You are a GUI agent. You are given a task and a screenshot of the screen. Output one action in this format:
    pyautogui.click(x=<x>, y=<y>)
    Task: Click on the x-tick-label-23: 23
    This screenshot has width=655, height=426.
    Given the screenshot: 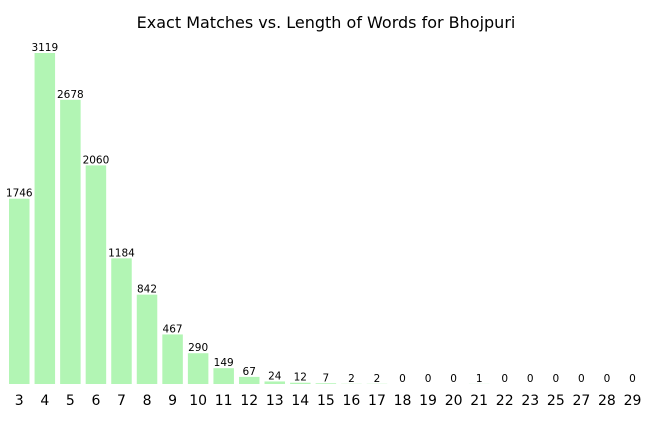 What is the action you would take?
    pyautogui.click(x=530, y=401)
    